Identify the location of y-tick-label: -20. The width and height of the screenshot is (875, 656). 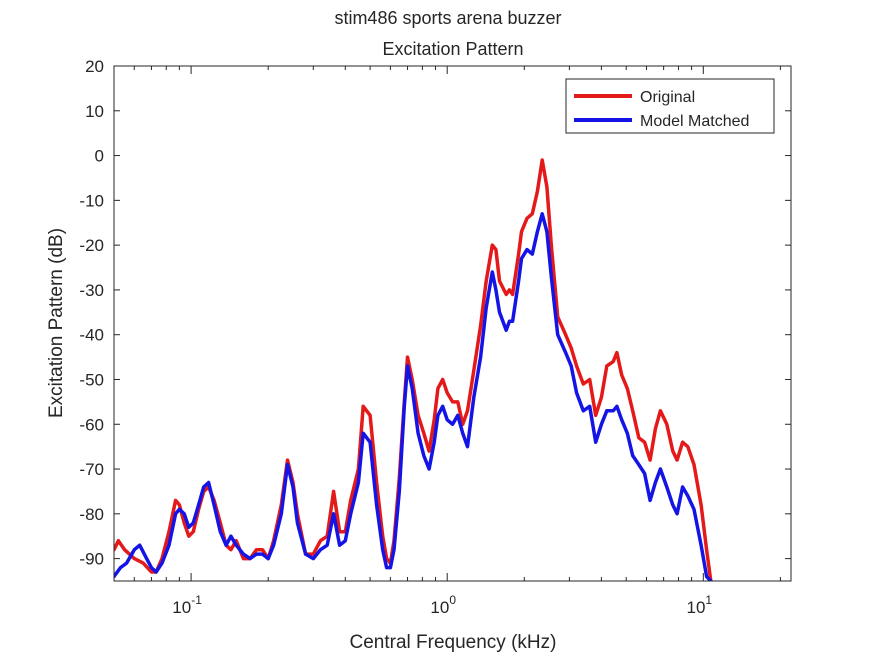
(91, 245).